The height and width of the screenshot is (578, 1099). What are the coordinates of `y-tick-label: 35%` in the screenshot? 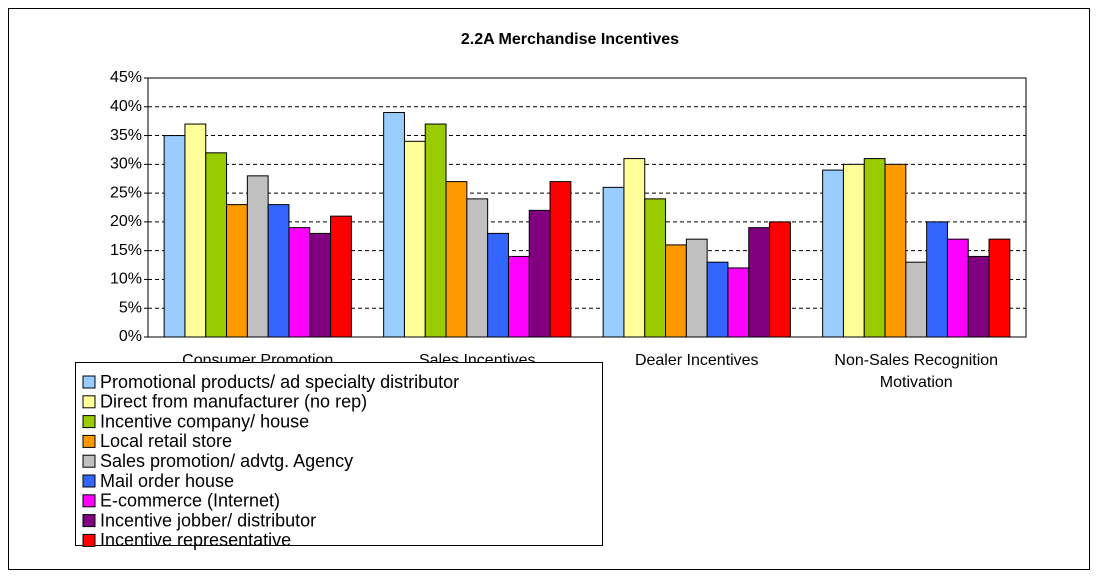 It's located at (126, 135).